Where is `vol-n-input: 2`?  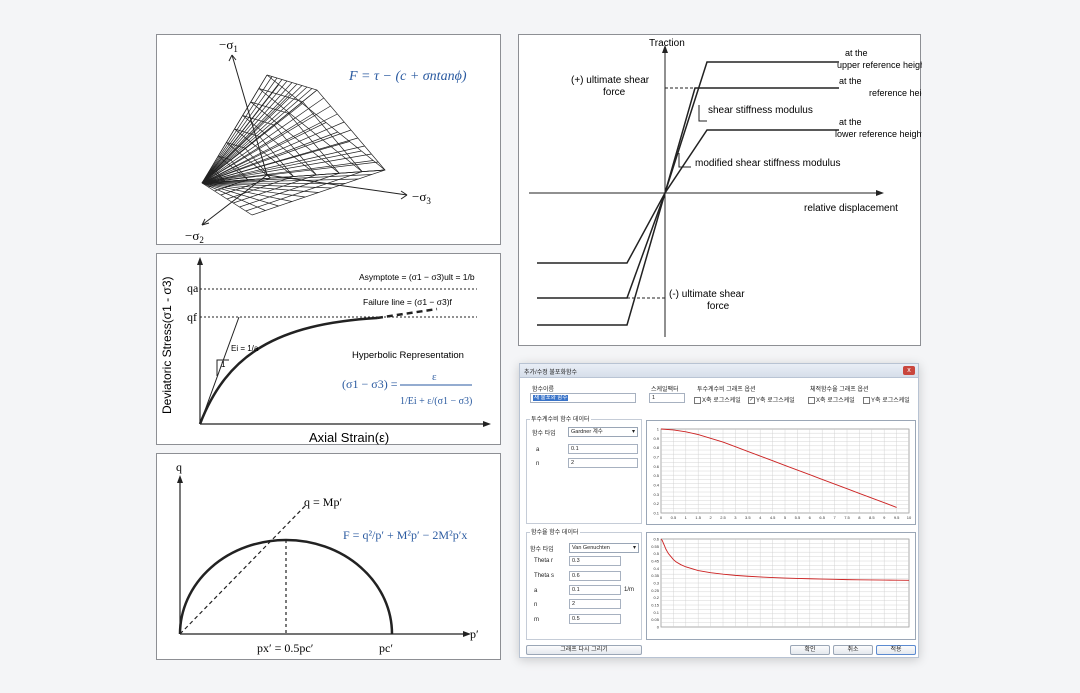 vol-n-input: 2 is located at coordinates (595, 604).